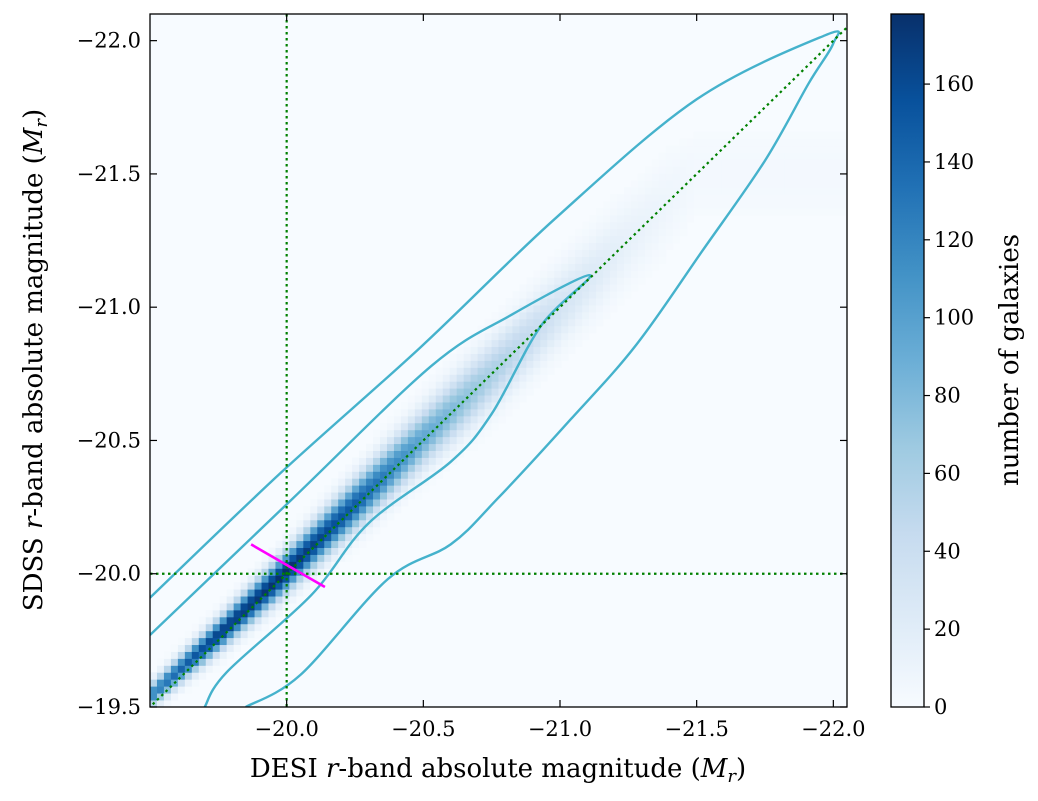  What do you see at coordinates (947, 473) in the screenshot?
I see `colorbar-tick-label: 60` at bounding box center [947, 473].